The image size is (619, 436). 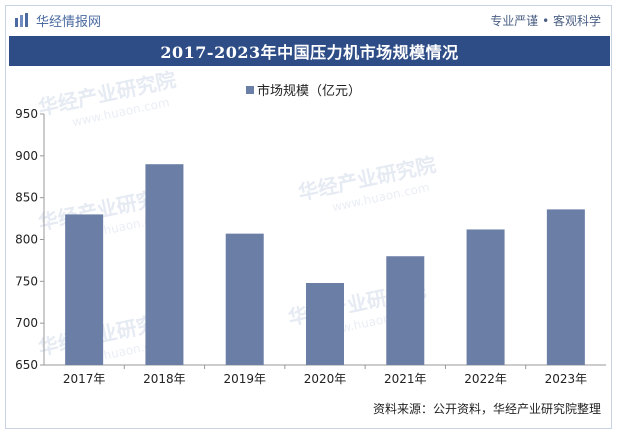 I want to click on y-tick-label: 850, so click(x=26, y=198).